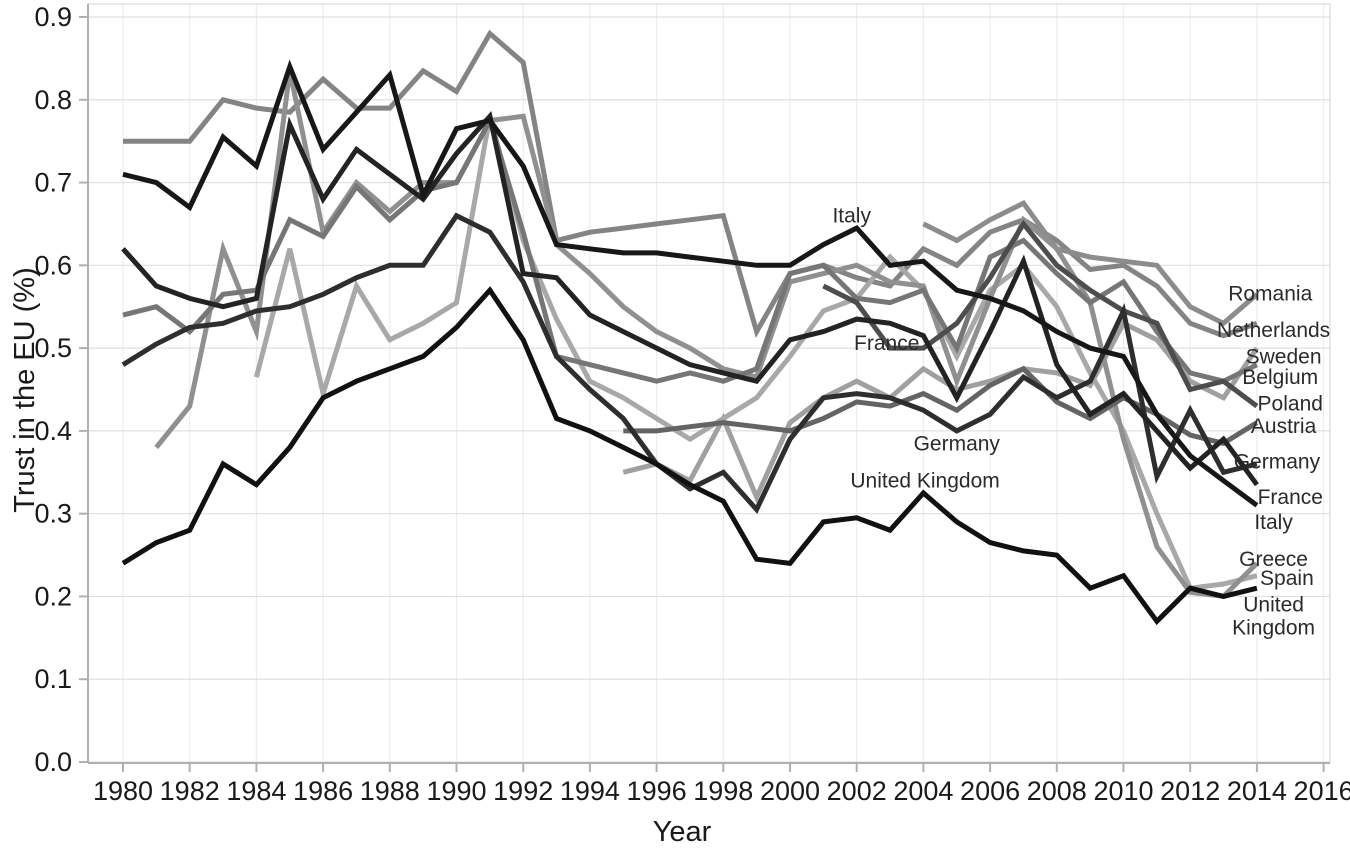  What do you see at coordinates (390, 791) in the screenshot?
I see `x-tick-label-1988: 1988` at bounding box center [390, 791].